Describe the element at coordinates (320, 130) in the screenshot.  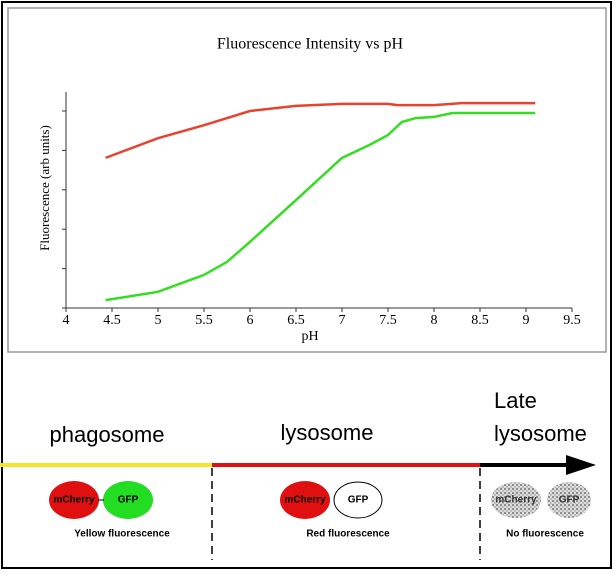
I see `data-line` at that location.